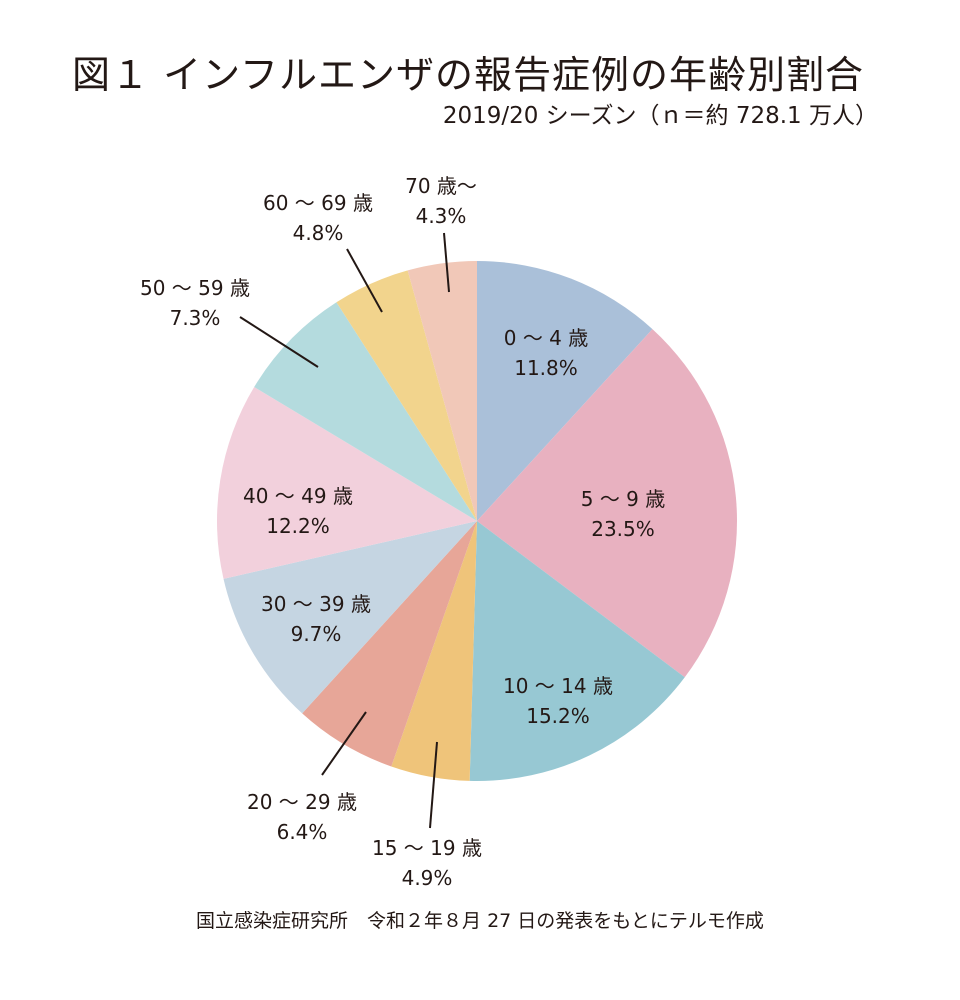 This screenshot has width=960, height=1000. I want to click on slice-value-label-0: 11.8%, so click(546, 368).